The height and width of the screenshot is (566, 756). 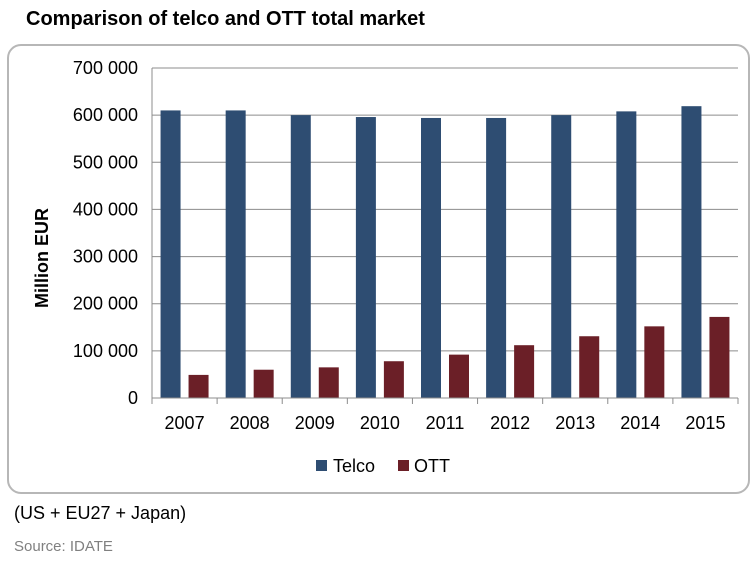 What do you see at coordinates (100, 513) in the screenshot?
I see `region-note: (US + EU27 + Japan)` at bounding box center [100, 513].